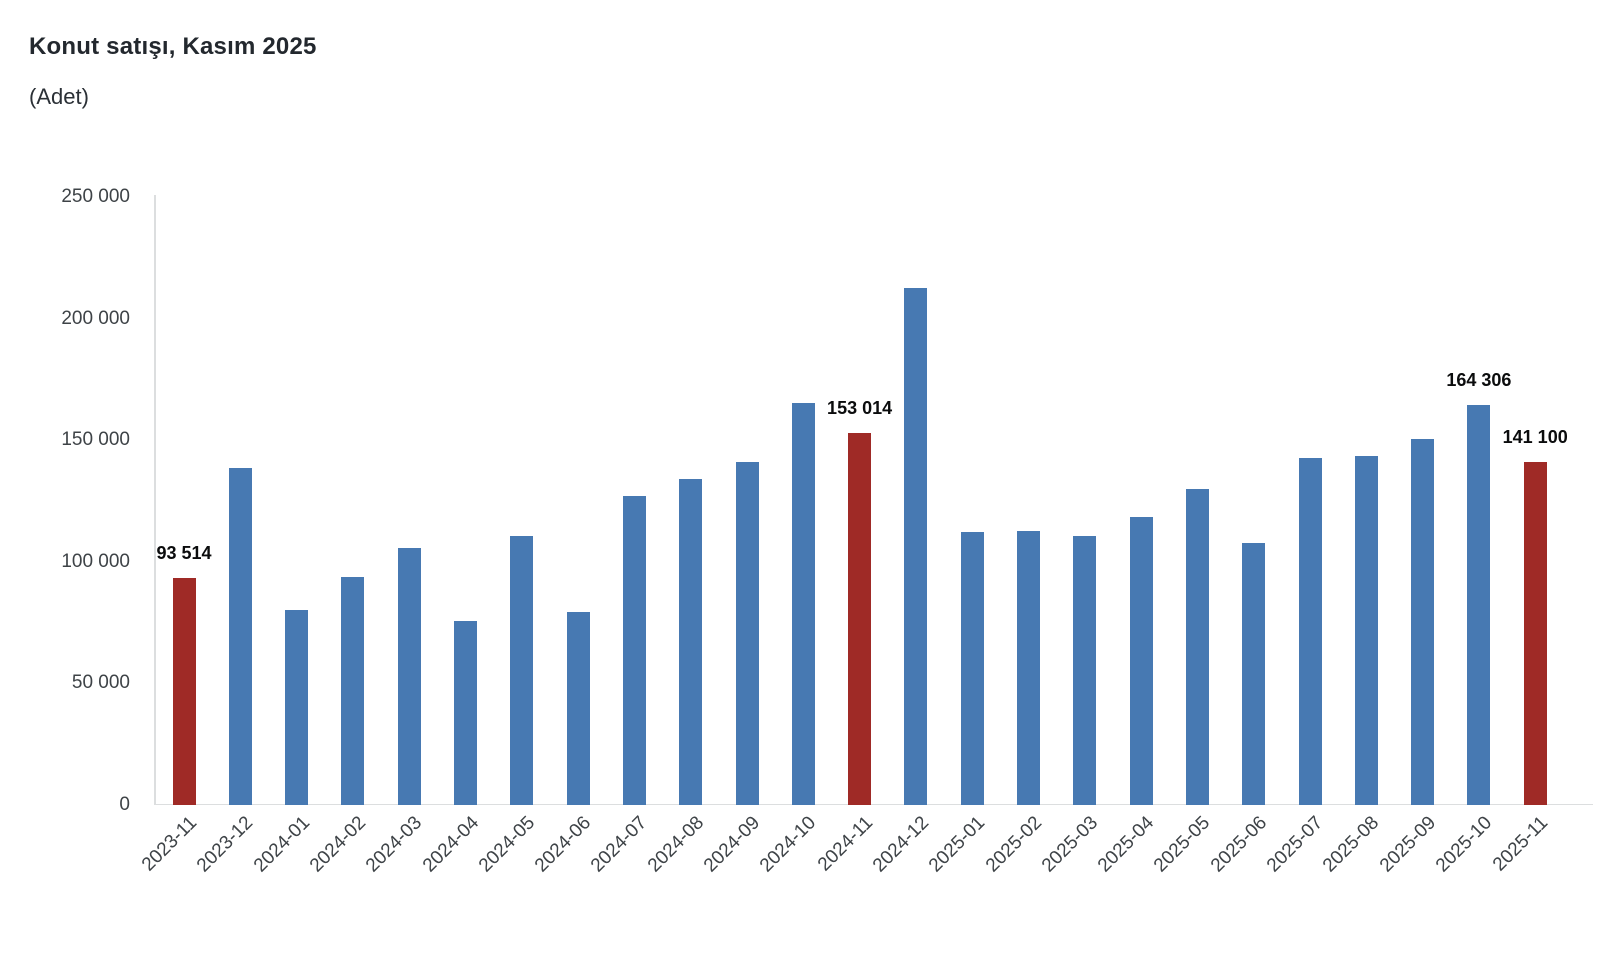 The image size is (1604, 958). Describe the element at coordinates (1182, 844) in the screenshot. I see `x-tick-label-2025-05: 2025-05` at that location.